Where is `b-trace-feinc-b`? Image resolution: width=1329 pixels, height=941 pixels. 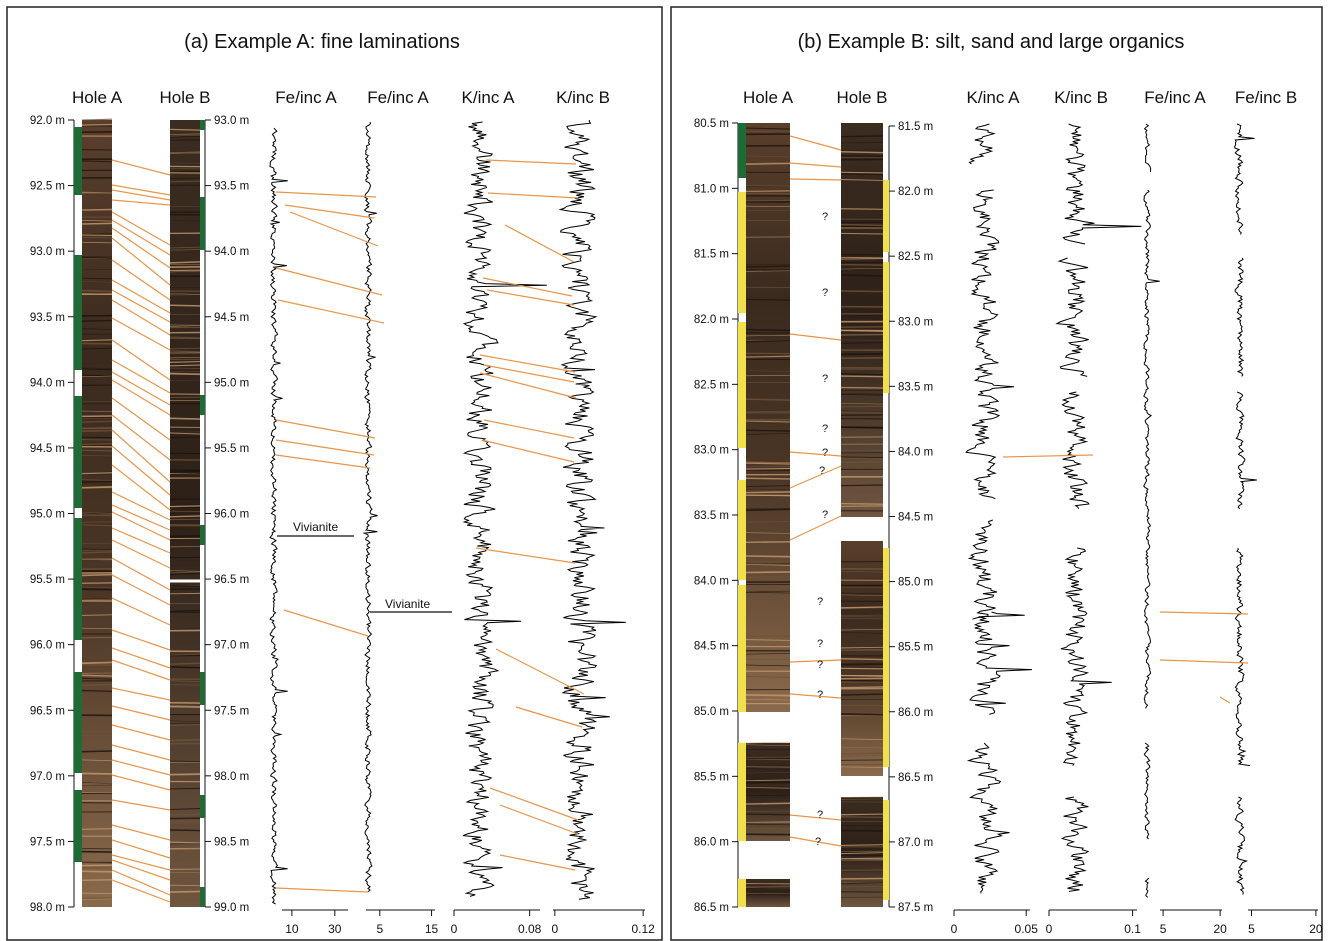 b-trace-feinc-b is located at coordinates (1244, 179).